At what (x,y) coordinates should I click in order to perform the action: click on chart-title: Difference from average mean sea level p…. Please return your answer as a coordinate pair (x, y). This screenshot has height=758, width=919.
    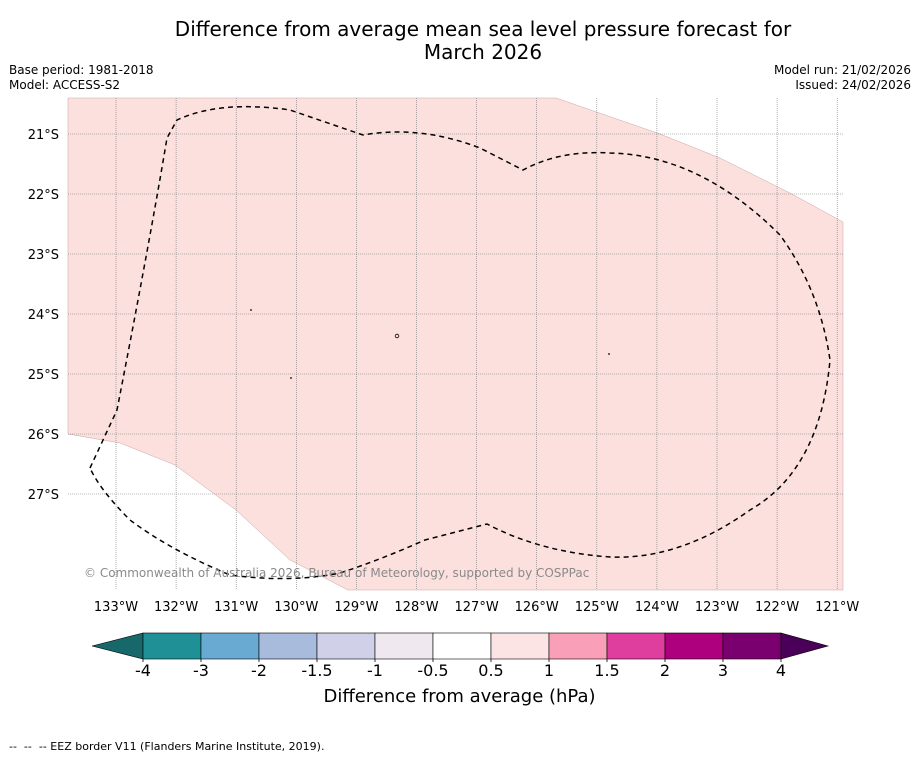
    Looking at the image, I should click on (459, 41).